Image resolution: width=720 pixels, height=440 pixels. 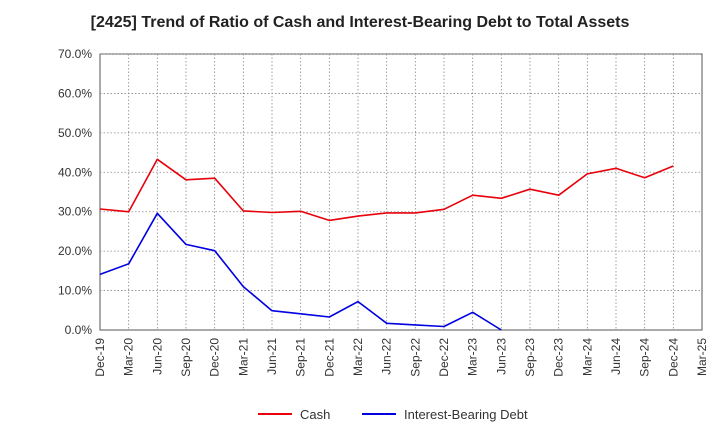 What do you see at coordinates (157, 356) in the screenshot?
I see `x-tick-label: Jun-20` at bounding box center [157, 356].